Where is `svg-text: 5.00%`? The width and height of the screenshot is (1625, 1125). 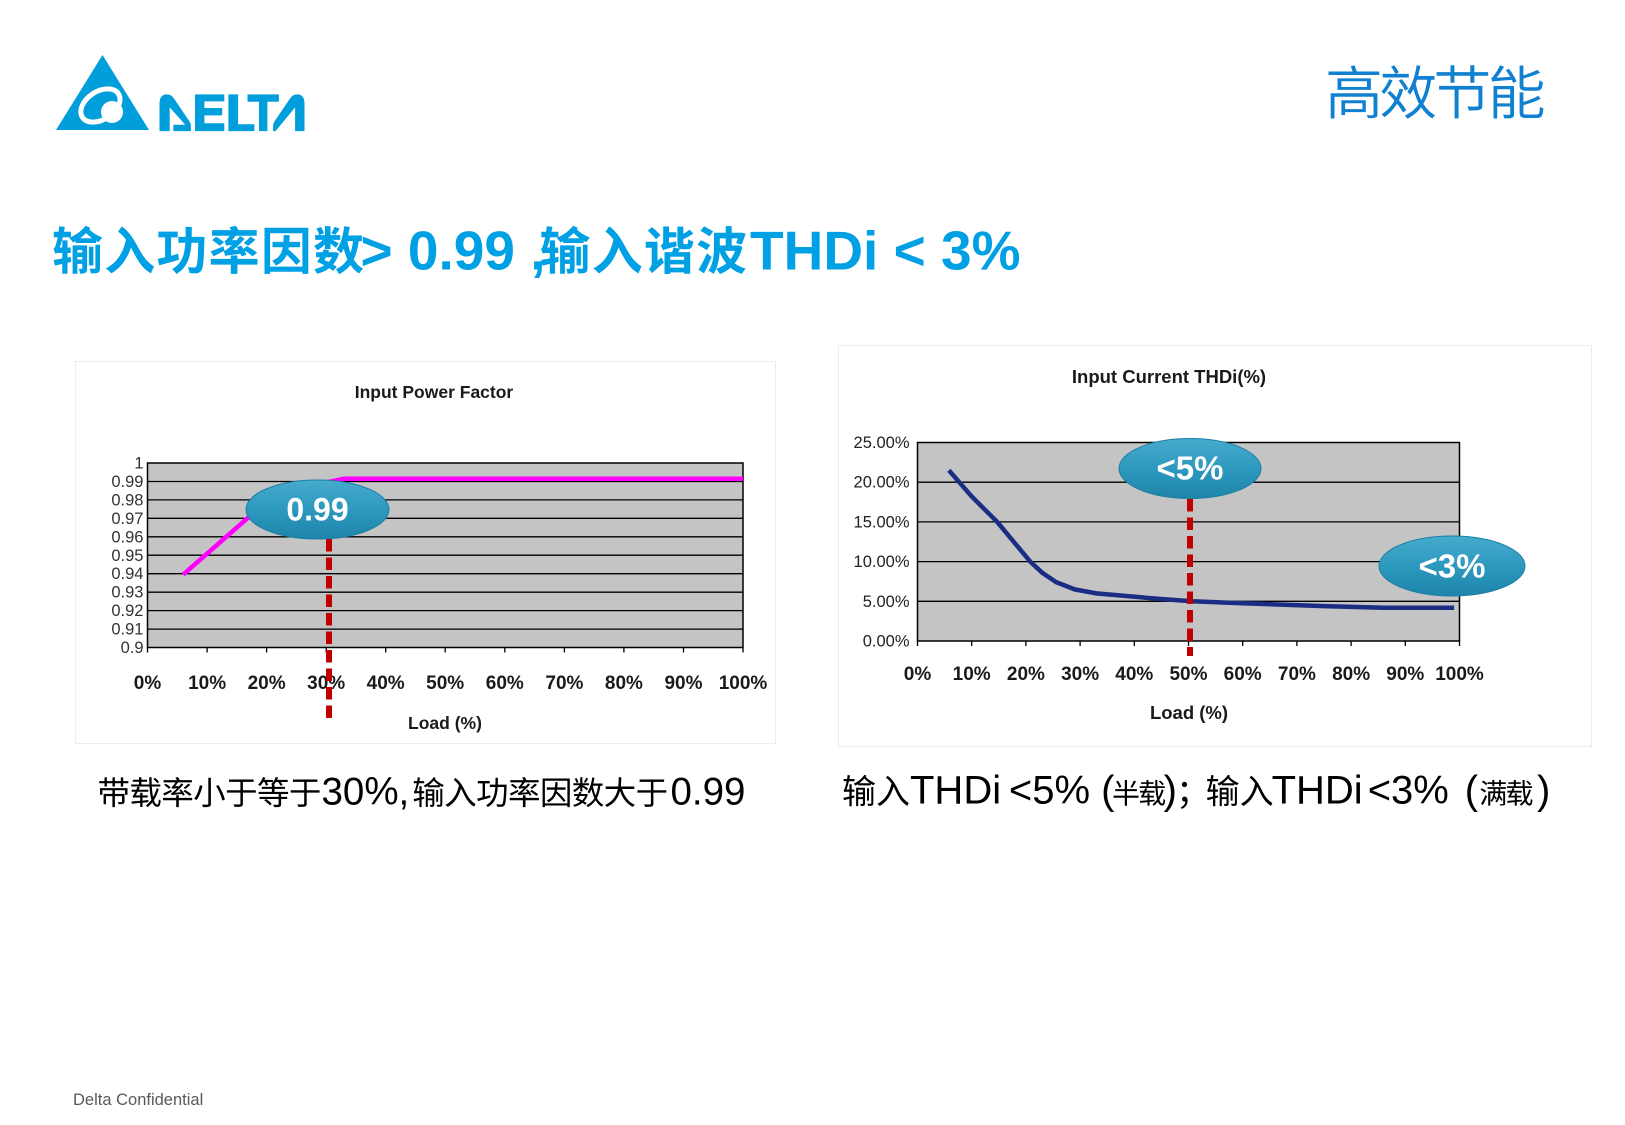
svg-text: 5.00% is located at coordinates (886, 602).